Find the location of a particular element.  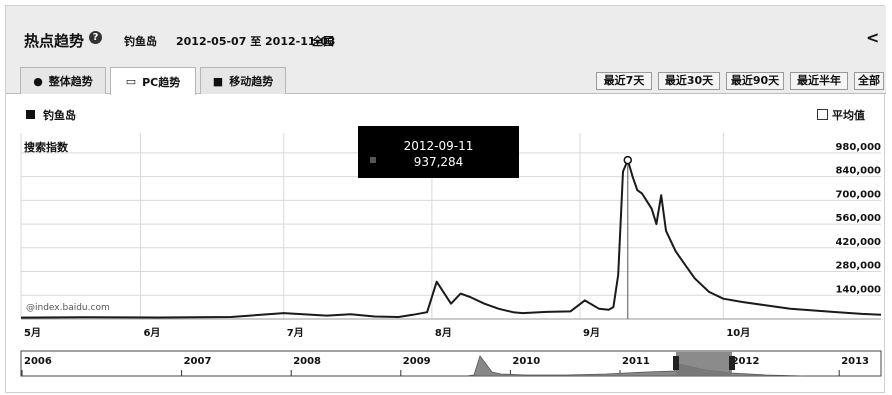

navigator is located at coordinates (451, 363).